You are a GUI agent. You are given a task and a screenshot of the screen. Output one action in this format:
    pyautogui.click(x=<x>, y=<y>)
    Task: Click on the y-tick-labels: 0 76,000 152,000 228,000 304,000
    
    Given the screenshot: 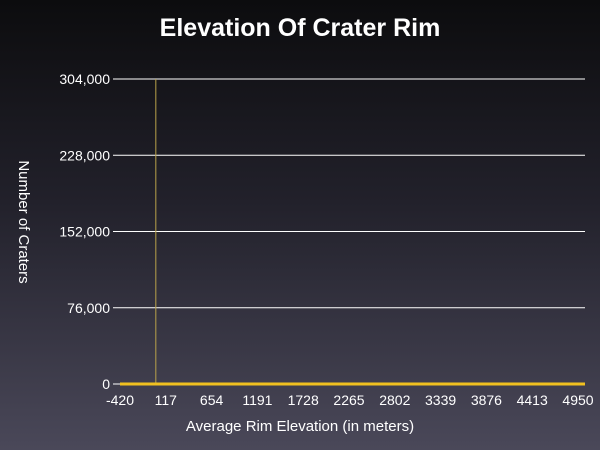 What is the action you would take?
    pyautogui.click(x=84, y=231)
    